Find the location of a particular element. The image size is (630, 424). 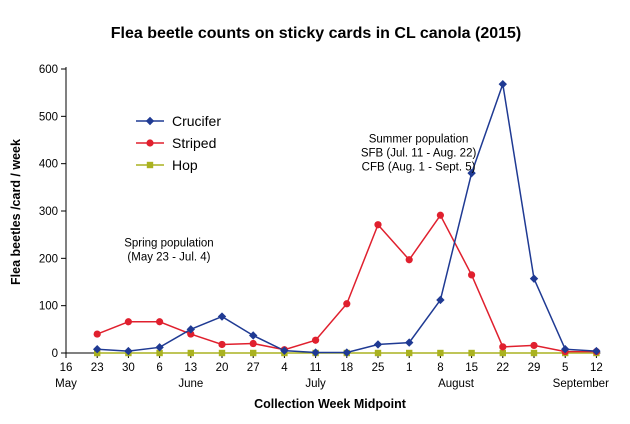

x-tick-label: 13 is located at coordinates (190, 368).